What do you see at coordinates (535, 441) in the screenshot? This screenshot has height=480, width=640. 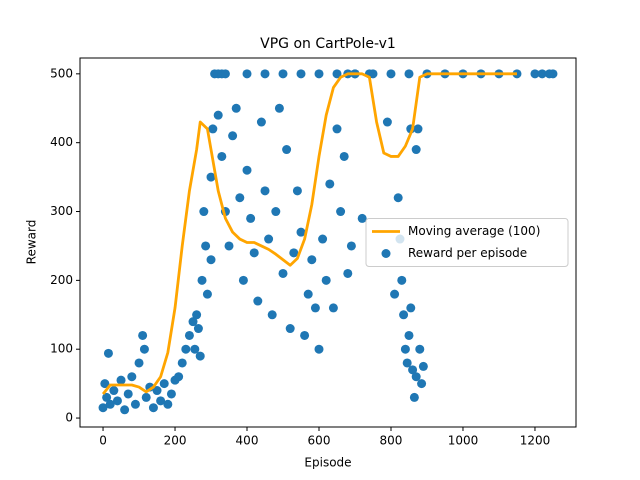 I see `x-tick-label: 1200` at bounding box center [535, 441].